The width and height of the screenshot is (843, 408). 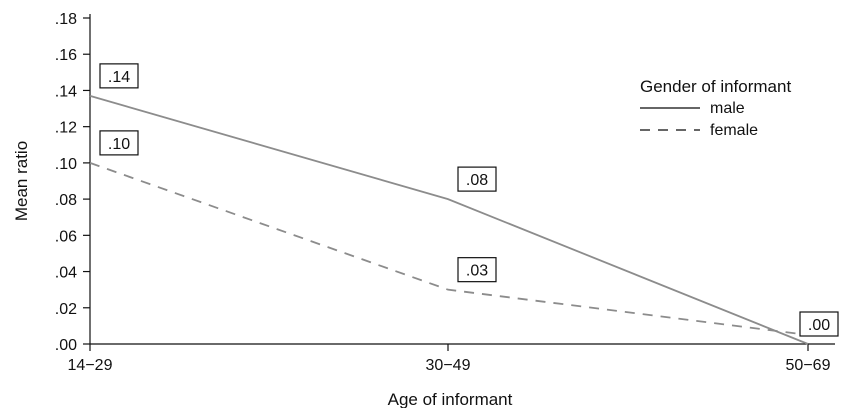 I want to click on x-tick-label: 30−49, so click(x=448, y=365).